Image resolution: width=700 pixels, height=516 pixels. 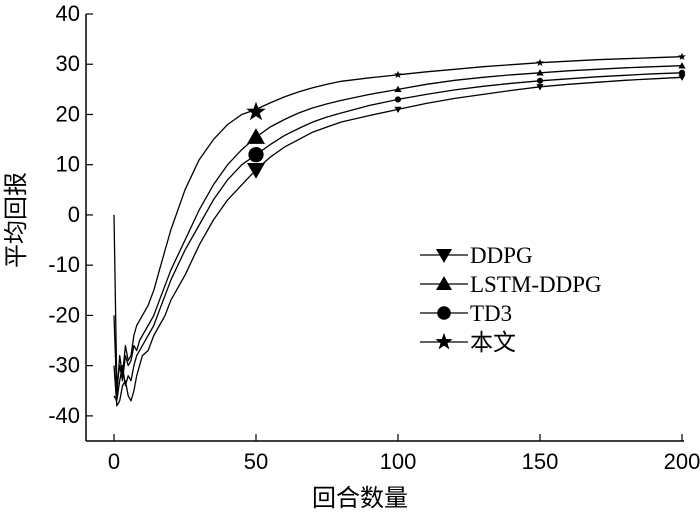 What do you see at coordinates (64, 264) in the screenshot?
I see `y-tick-label: -10` at bounding box center [64, 264].